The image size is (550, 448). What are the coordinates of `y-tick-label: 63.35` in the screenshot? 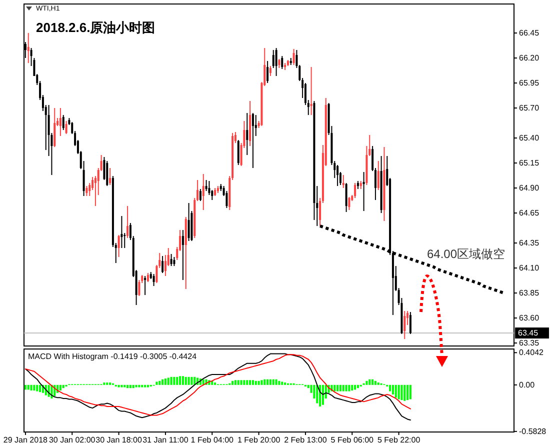 It's located at (529, 343).